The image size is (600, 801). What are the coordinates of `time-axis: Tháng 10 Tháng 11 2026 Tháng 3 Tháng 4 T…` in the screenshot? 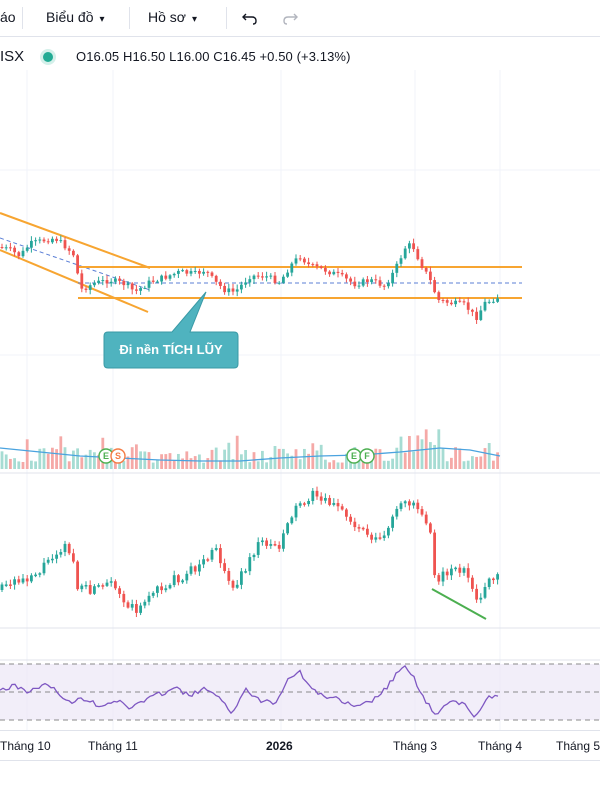 It's located at (300, 745).